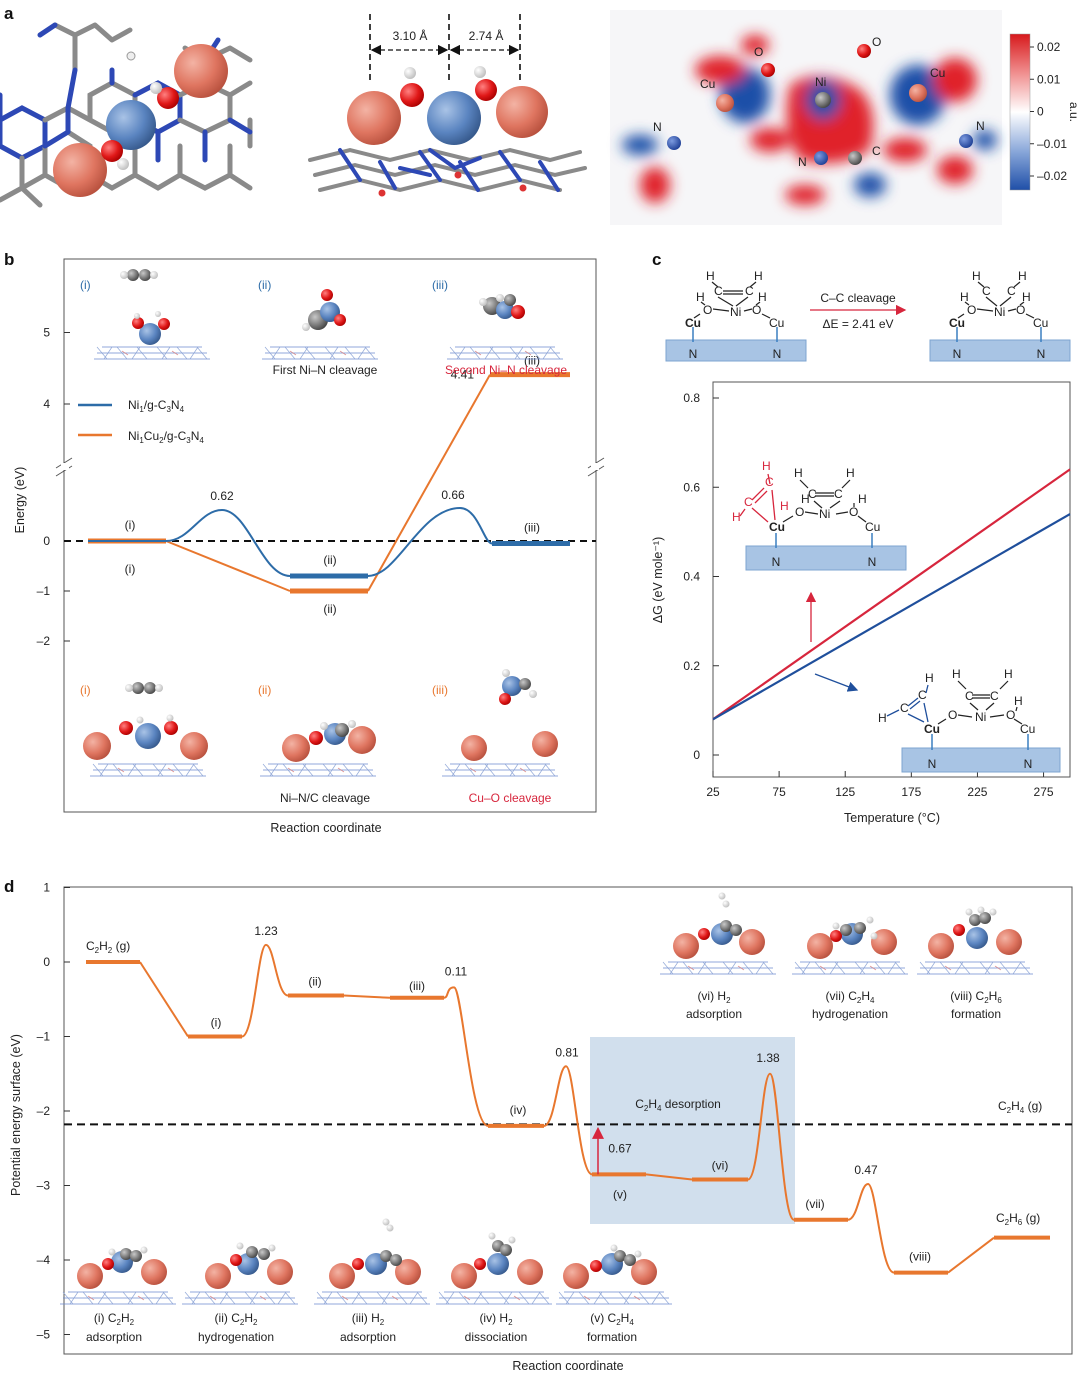 The height and width of the screenshot is (1374, 1080). I want to click on scheme-before: N N Cu Cu O O H H Ni C C H H, so click(736, 315).